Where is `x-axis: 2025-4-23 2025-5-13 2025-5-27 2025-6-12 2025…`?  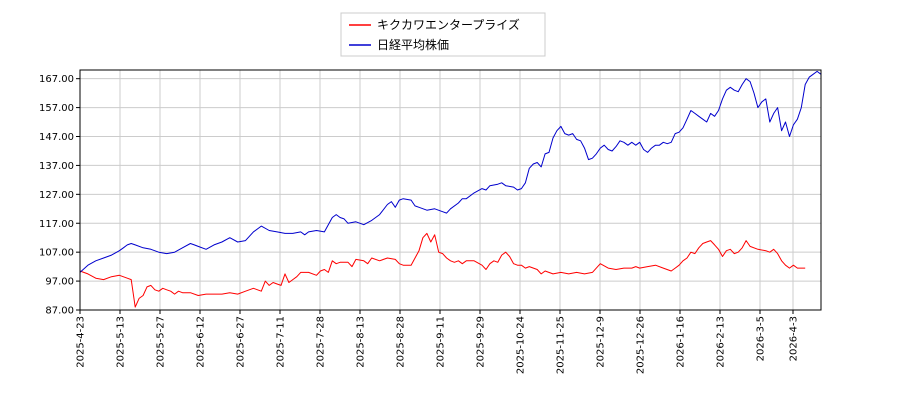
x-axis: 2025-4-23 2025-5-13 2025-5-27 2025-6-12 2025… is located at coordinates (438, 342).